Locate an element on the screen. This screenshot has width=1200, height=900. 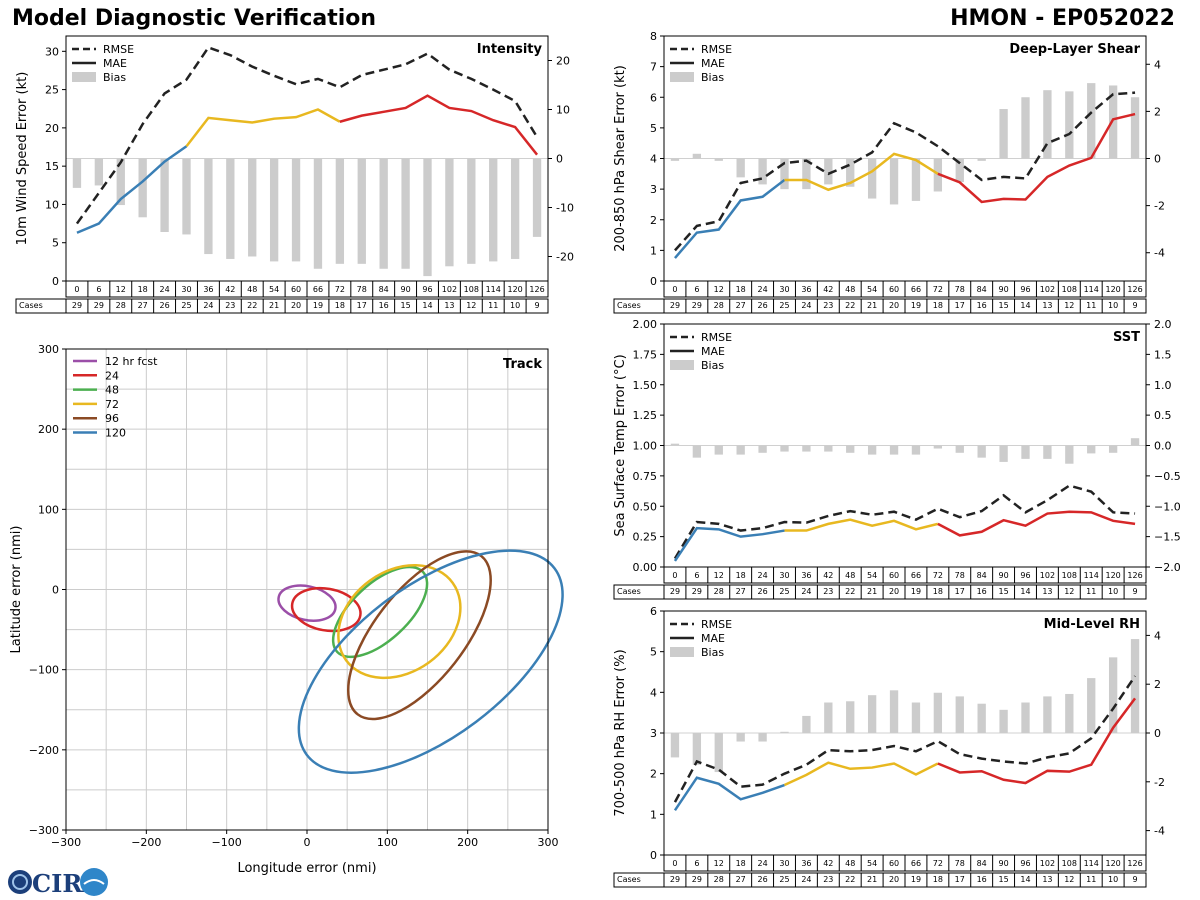
sst-cases-84: 16 is located at coordinates (982, 591).